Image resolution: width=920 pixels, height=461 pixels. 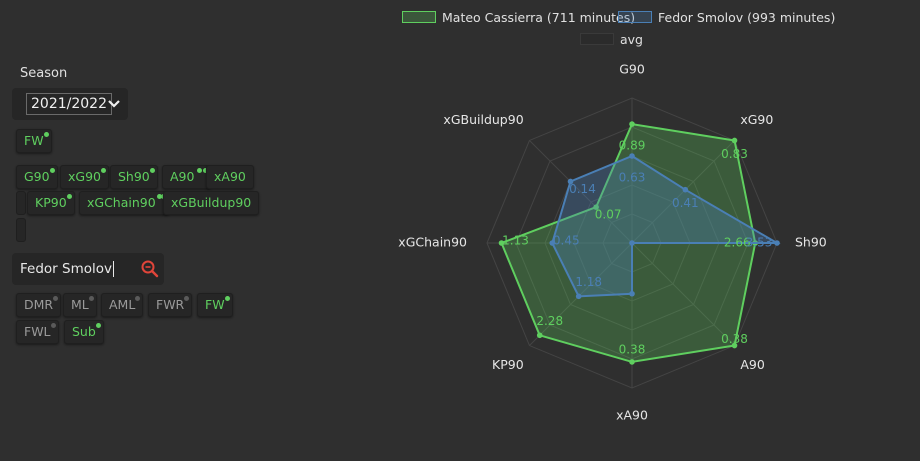 I want to click on chip-label: FWL, so click(x=37, y=331).